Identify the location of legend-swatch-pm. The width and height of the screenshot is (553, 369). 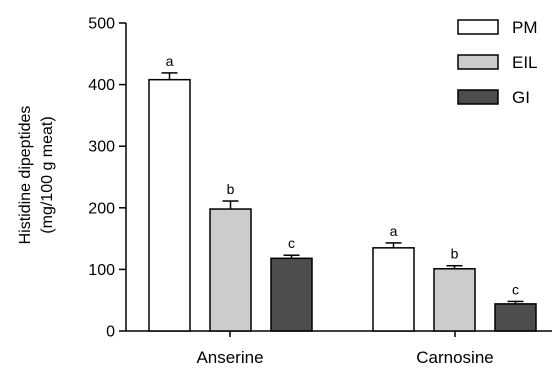
(478, 27).